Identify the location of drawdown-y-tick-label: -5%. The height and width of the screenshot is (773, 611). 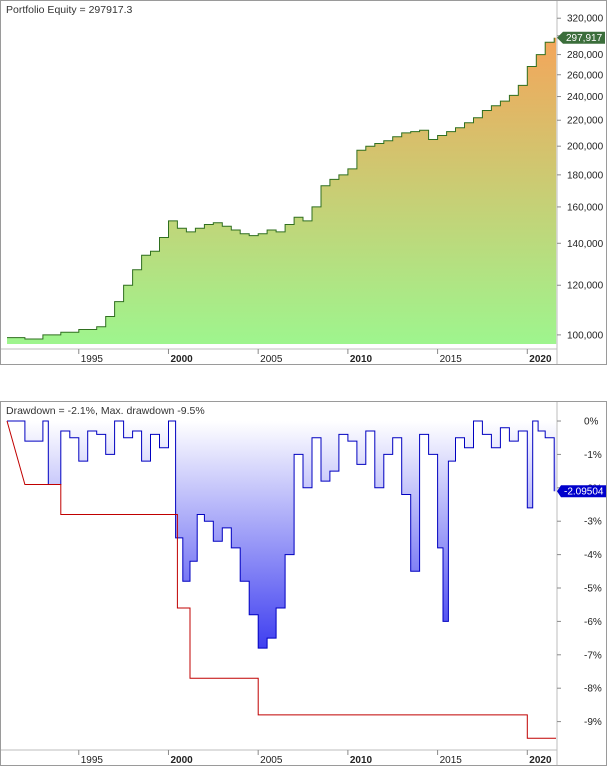
(593, 589).